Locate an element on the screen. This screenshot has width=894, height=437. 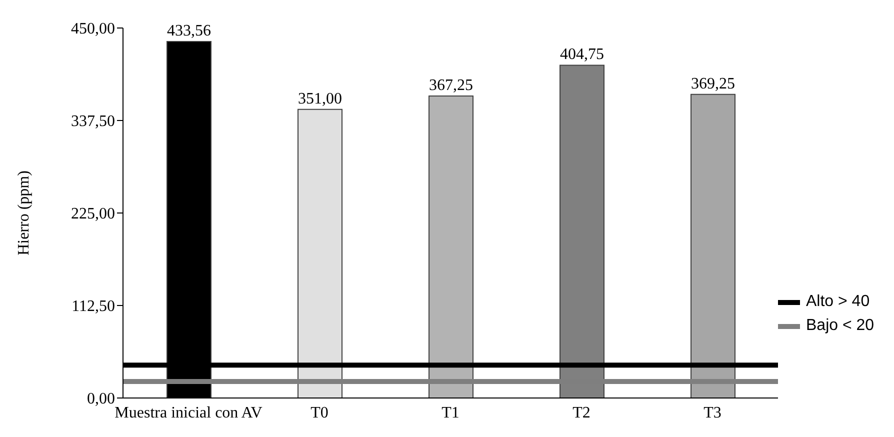
y-tick-label: 450,00 is located at coordinates (93, 29).